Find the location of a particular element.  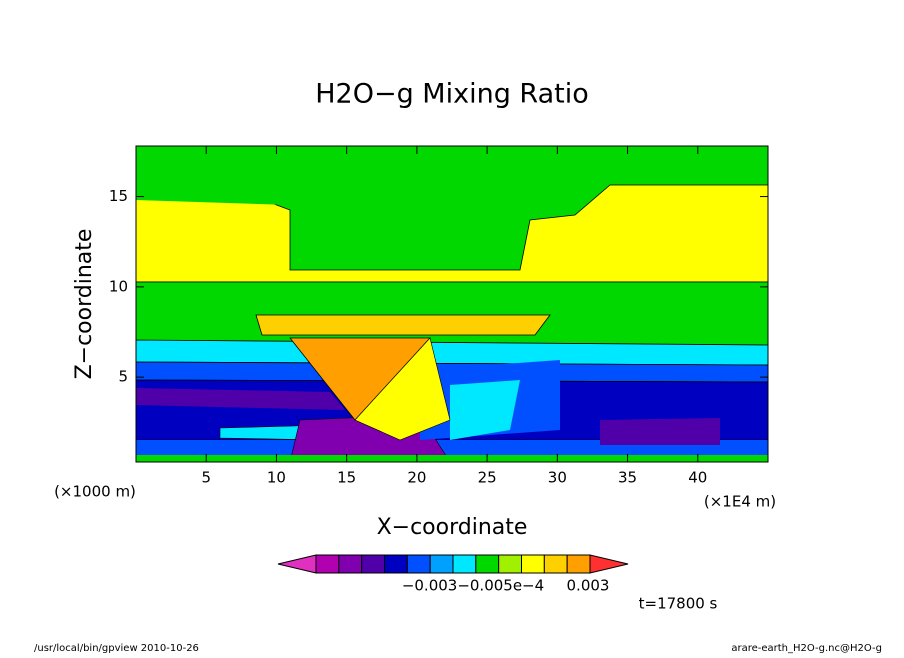

x-tick-label: 20 is located at coordinates (416, 478).